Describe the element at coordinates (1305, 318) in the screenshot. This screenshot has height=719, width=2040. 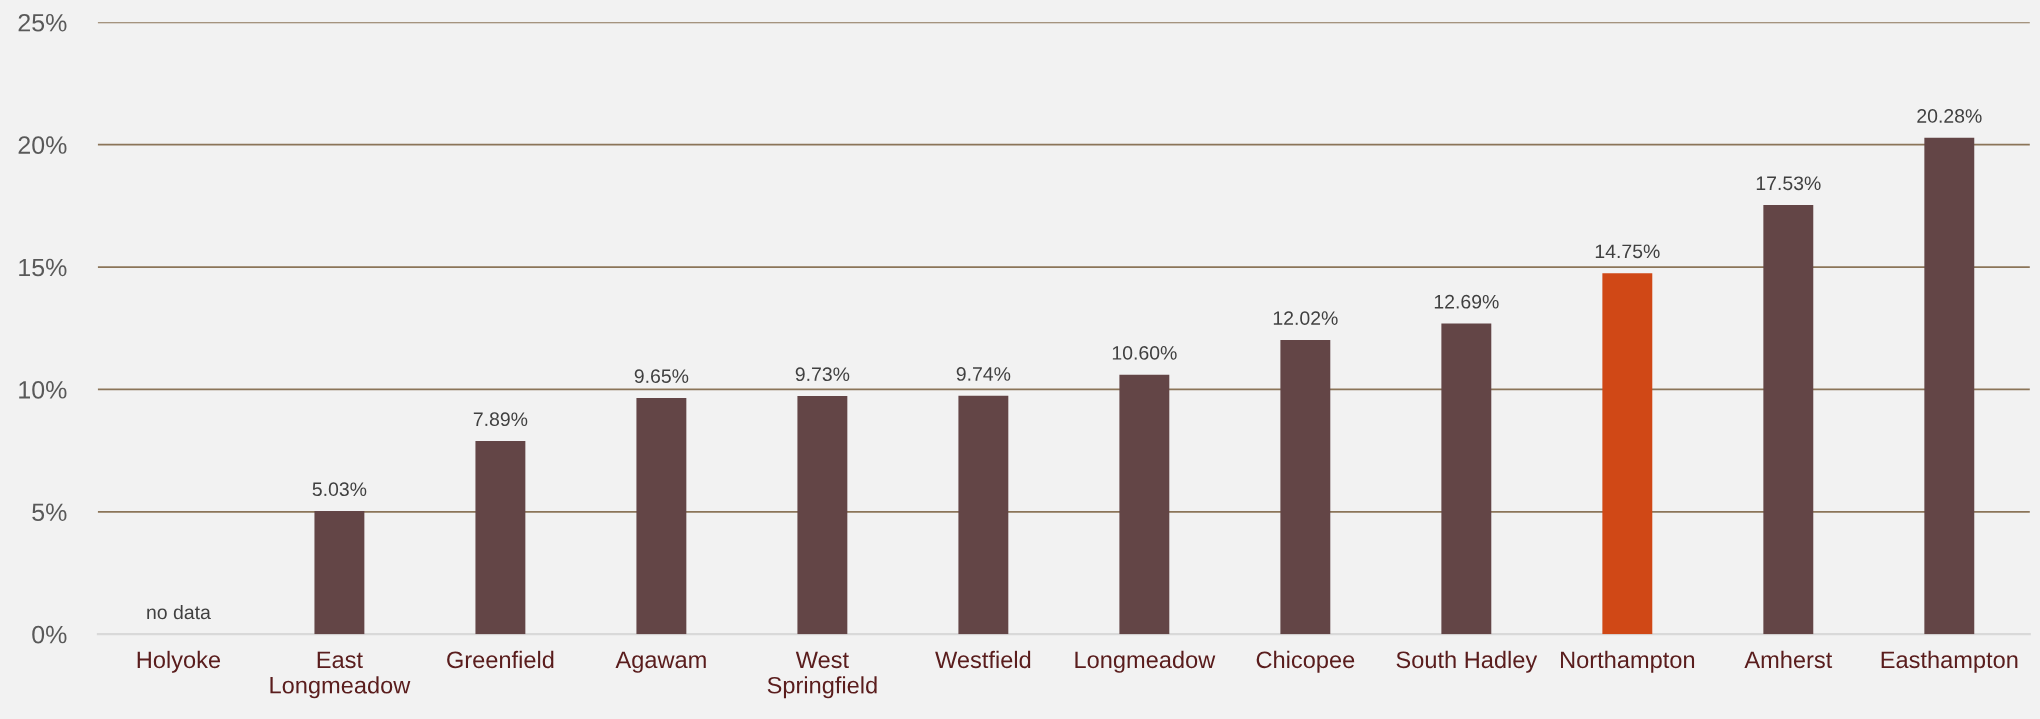
I see `data-label: 12.02%` at that location.